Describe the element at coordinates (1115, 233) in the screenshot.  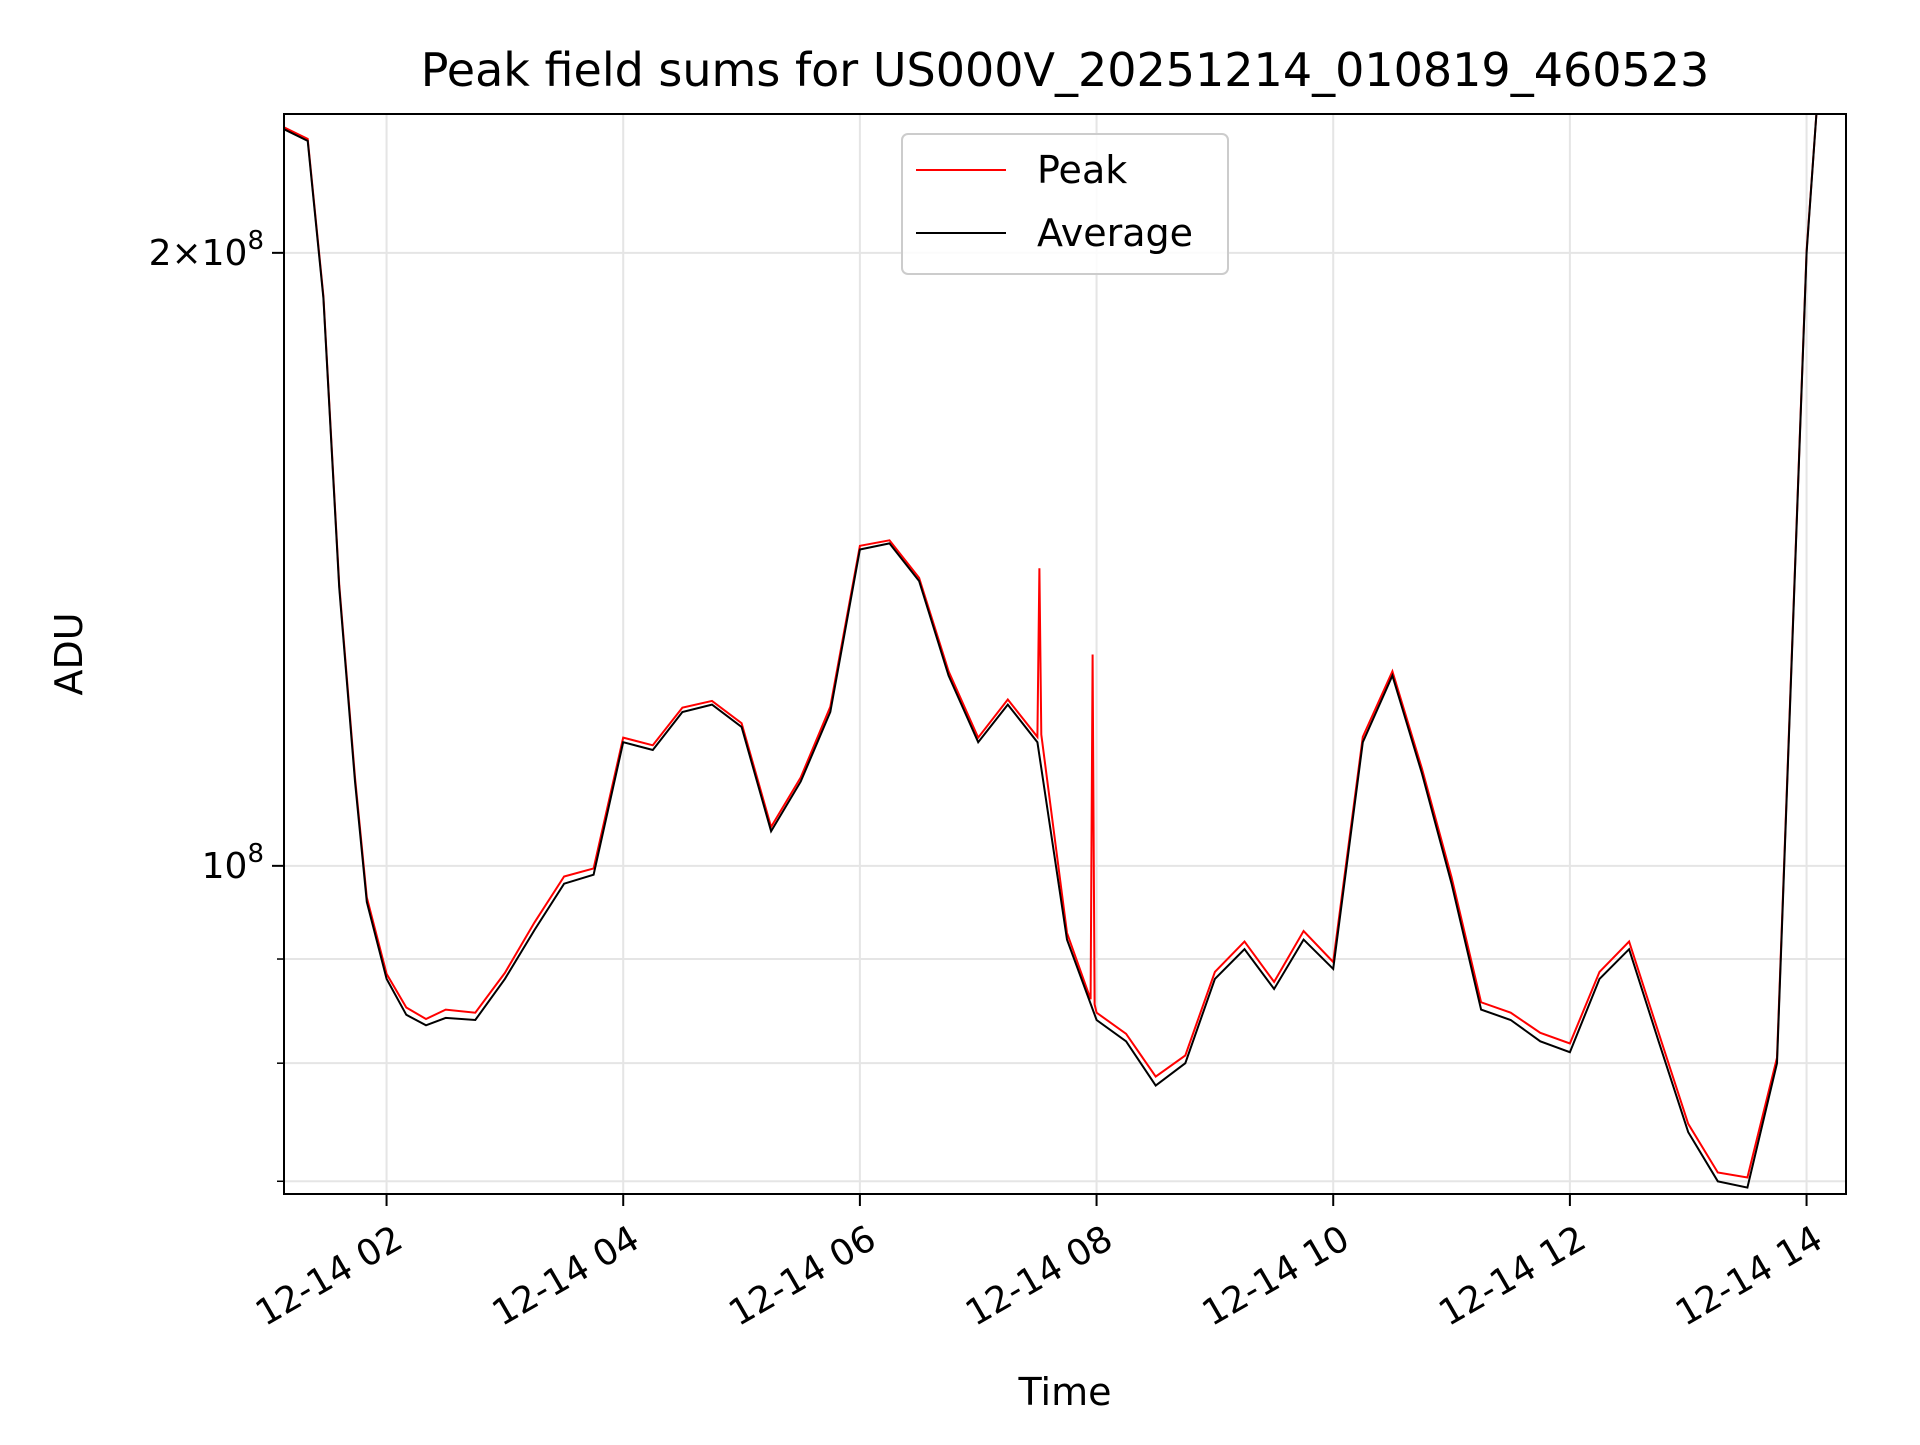
I see `legend-label-average: Average` at that location.